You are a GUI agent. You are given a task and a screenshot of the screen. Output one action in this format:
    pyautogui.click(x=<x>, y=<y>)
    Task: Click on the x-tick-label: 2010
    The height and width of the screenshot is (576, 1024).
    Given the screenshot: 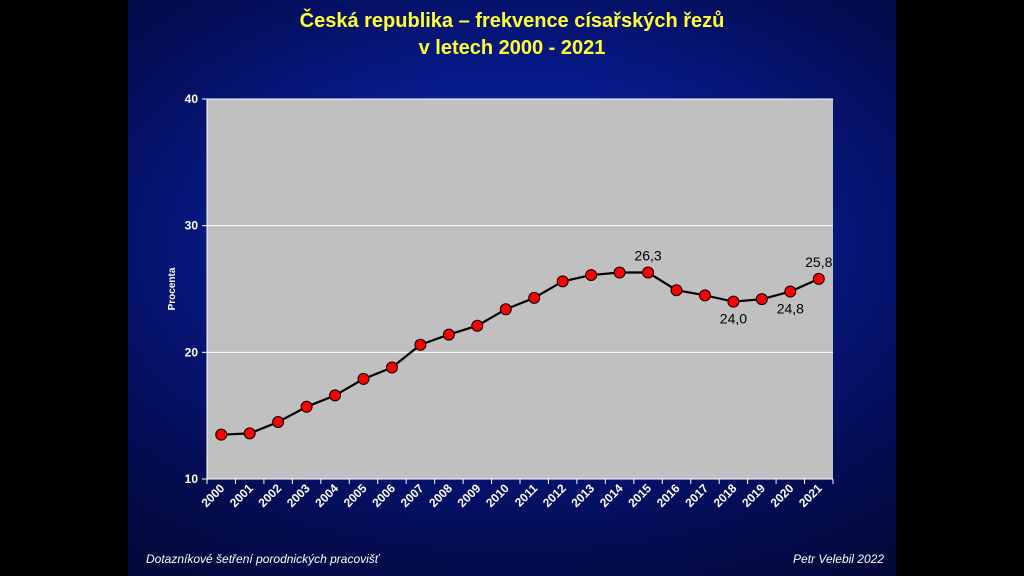 What is the action you would take?
    pyautogui.click(x=497, y=495)
    